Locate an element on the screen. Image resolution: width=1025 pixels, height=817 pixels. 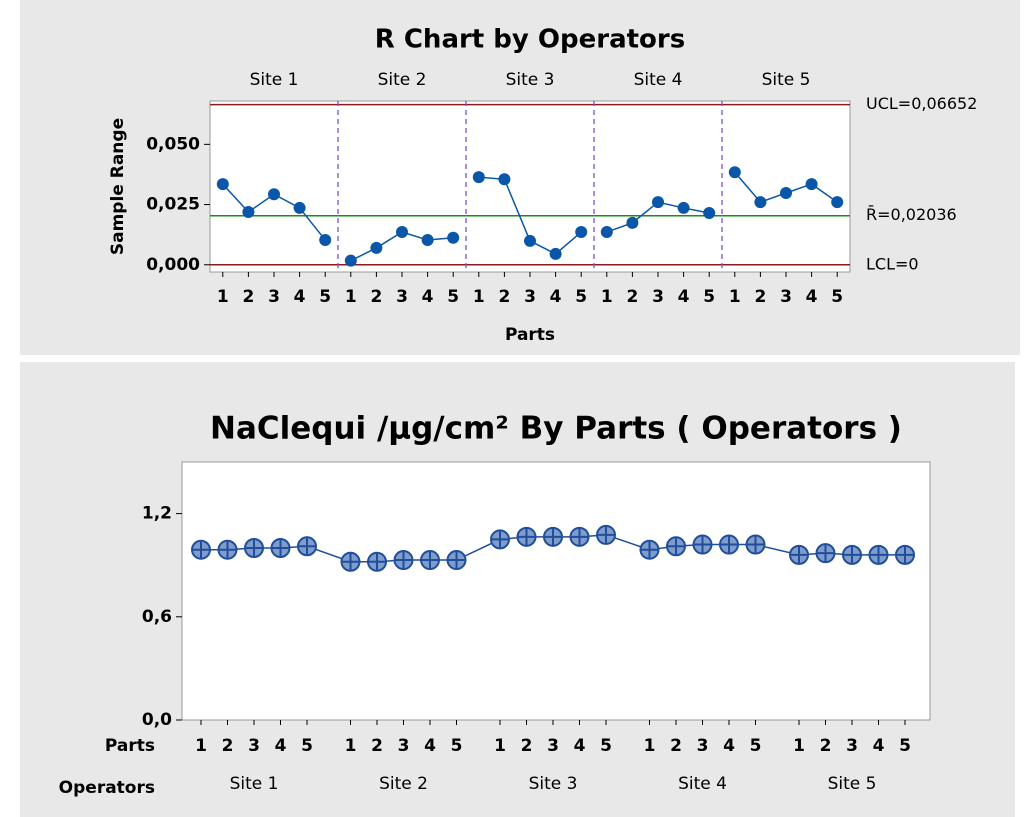
chart-title: NaClequi /µg/cm² By Parts ( Operators ) is located at coordinates (556, 429).